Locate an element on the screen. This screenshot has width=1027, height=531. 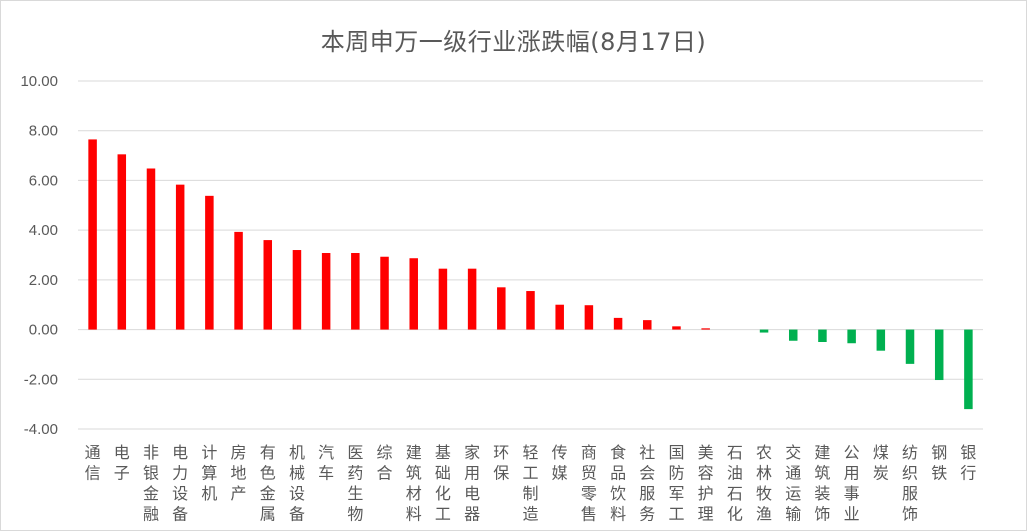
x-category-label: 食品饮料 is located at coordinates (618, 483).